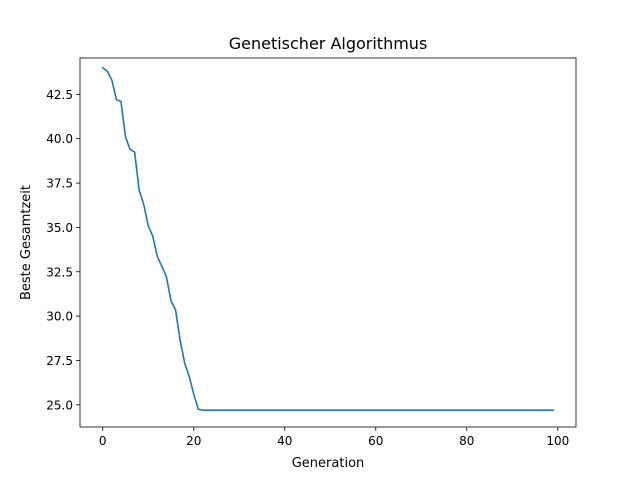  What do you see at coordinates (328, 43) in the screenshot?
I see `chart-title: Genetischer Algorithmus` at bounding box center [328, 43].